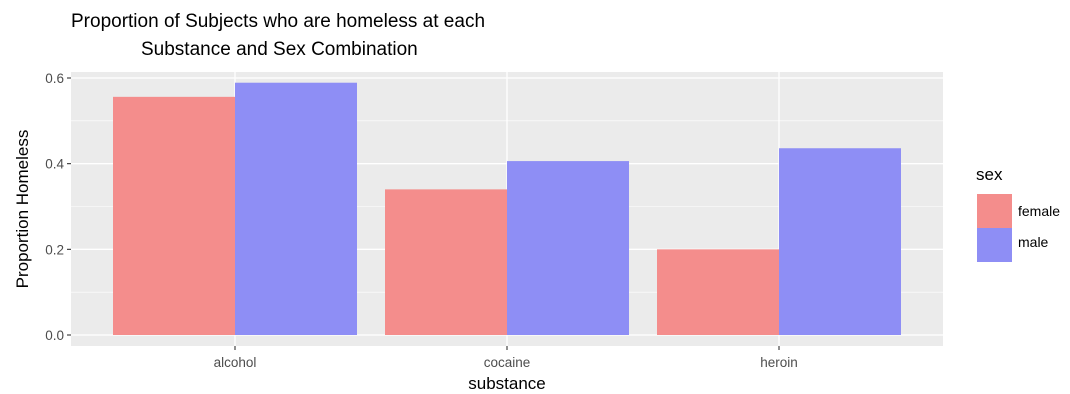 This screenshot has height=394, width=1070. What do you see at coordinates (718, 292) in the screenshot?
I see `bar-female-heroin` at bounding box center [718, 292].